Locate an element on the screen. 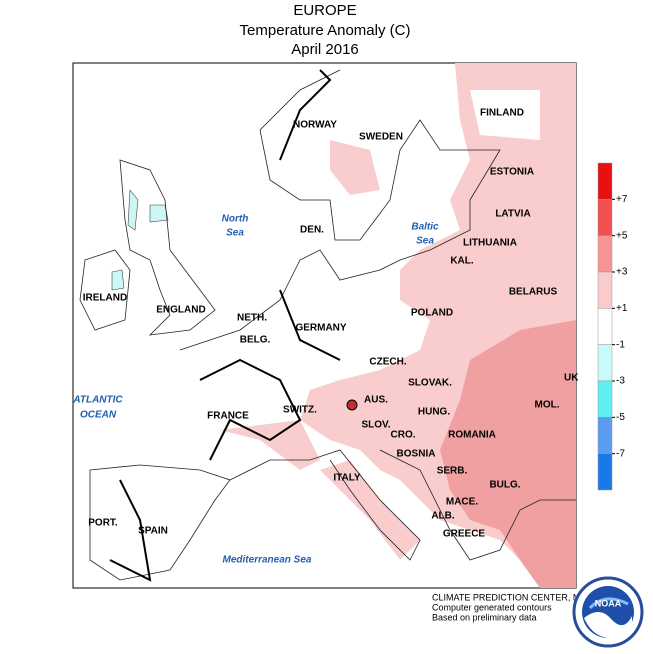 The width and height of the screenshot is (653, 654). legend: +7 +5 +3 +1 -1 -3 -5 -7 is located at coordinates (612, 326).